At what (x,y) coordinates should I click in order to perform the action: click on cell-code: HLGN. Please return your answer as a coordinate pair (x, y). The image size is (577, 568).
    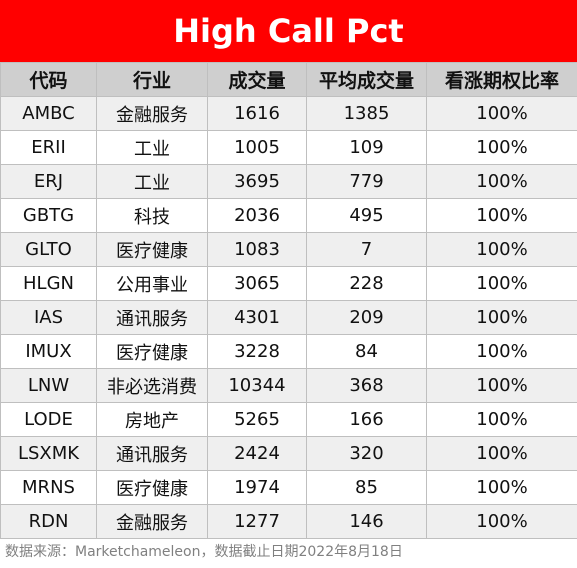
    Looking at the image, I should click on (48, 283).